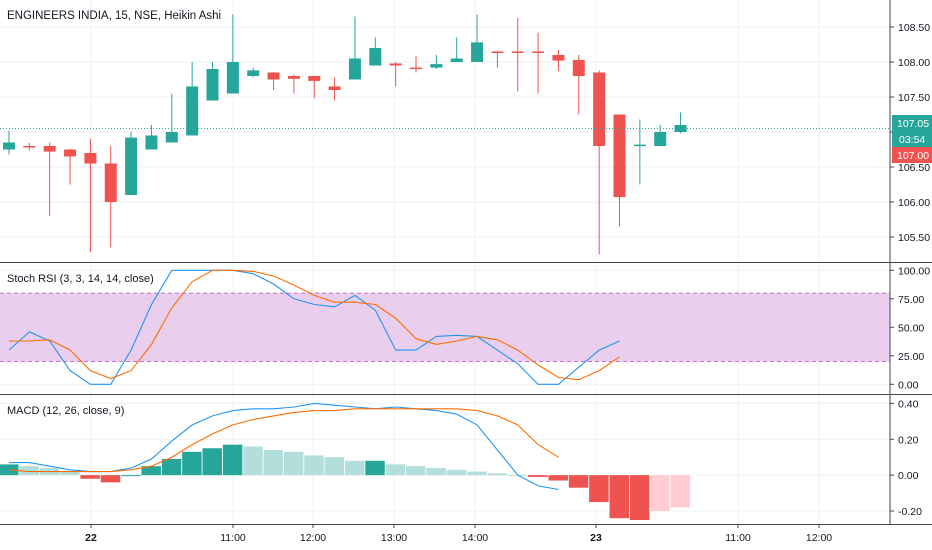 This screenshot has height=550, width=932. What do you see at coordinates (475, 538) in the screenshot?
I see `time-tick-label: 14:00` at bounding box center [475, 538].